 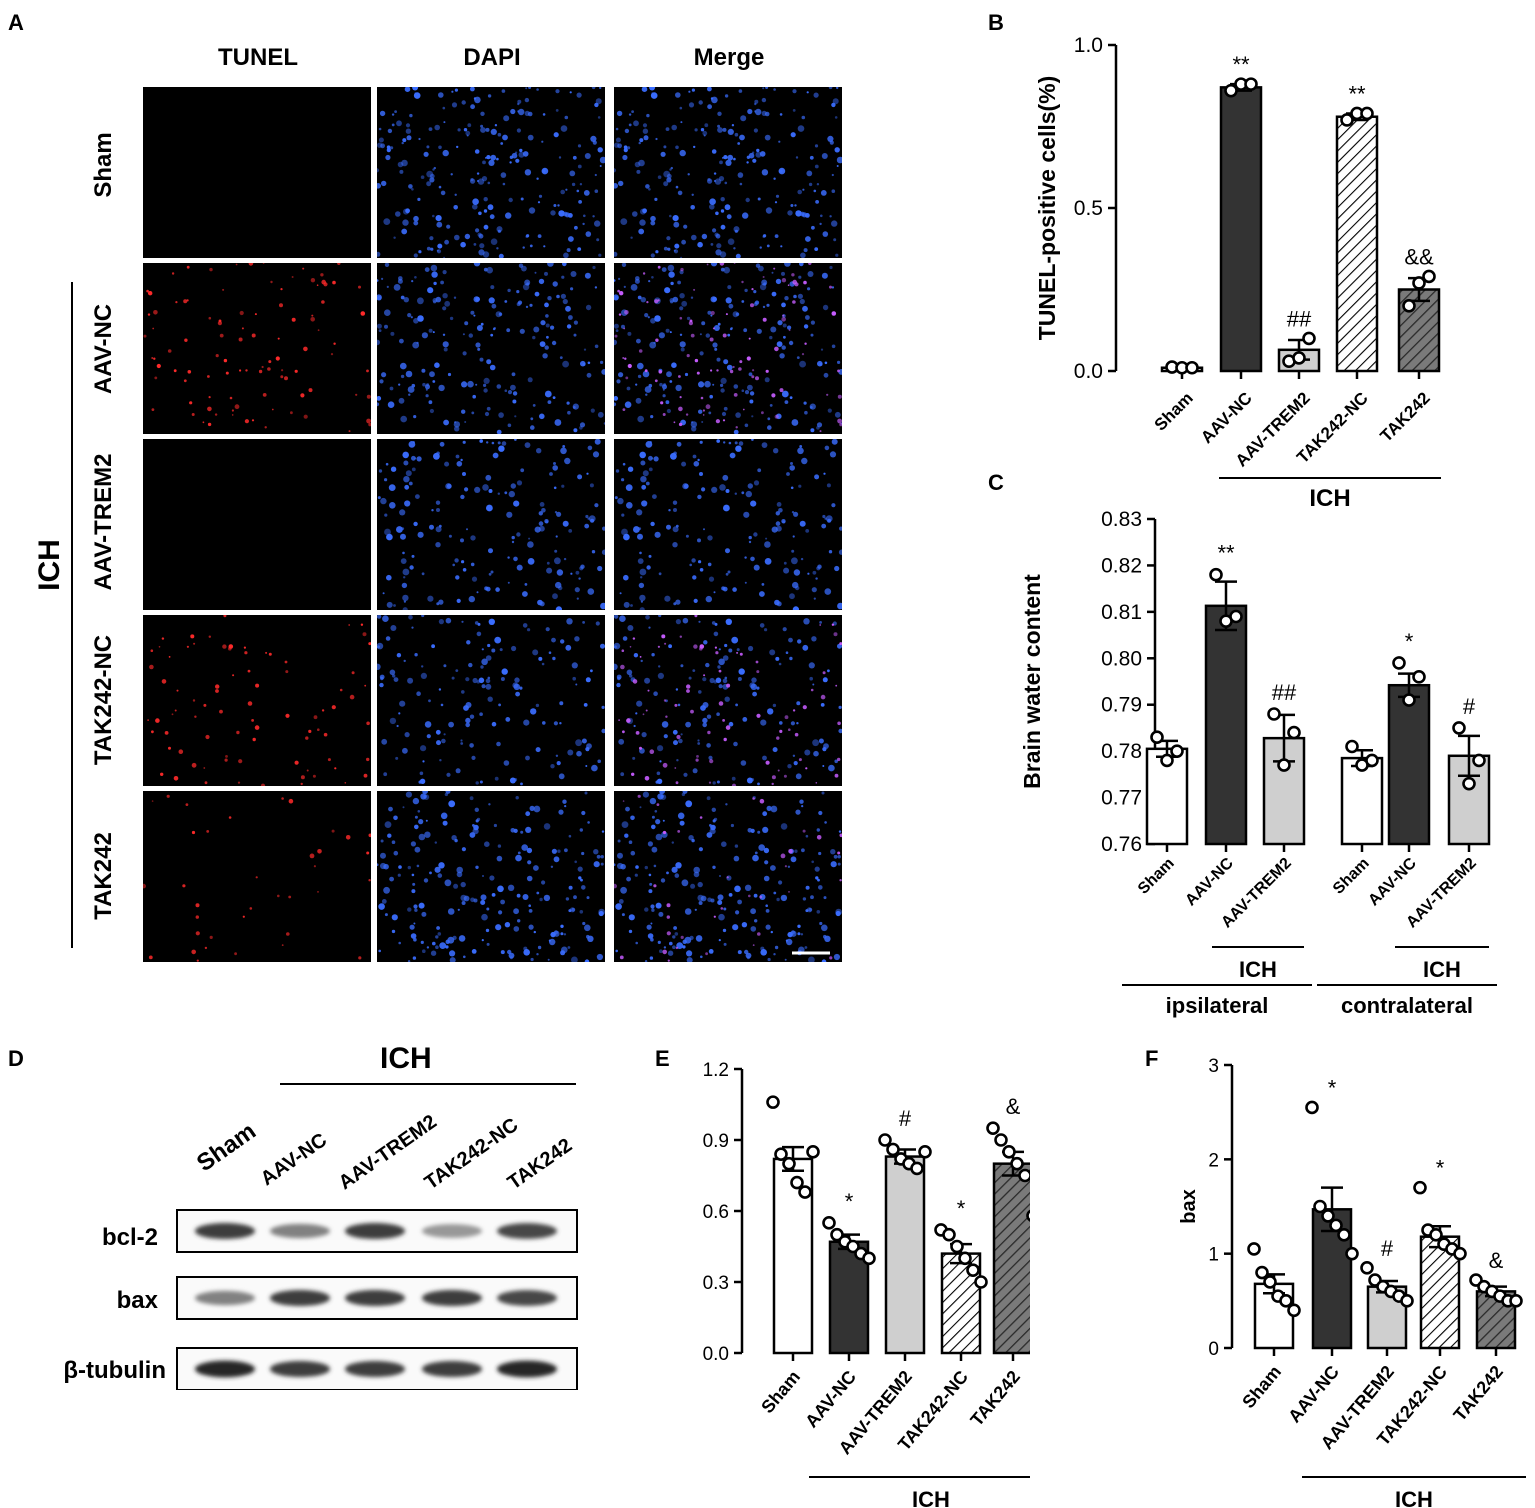 What do you see at coordinates (728, 700) in the screenshot?
I see `micrograph-merge-tak242-nc` at bounding box center [728, 700].